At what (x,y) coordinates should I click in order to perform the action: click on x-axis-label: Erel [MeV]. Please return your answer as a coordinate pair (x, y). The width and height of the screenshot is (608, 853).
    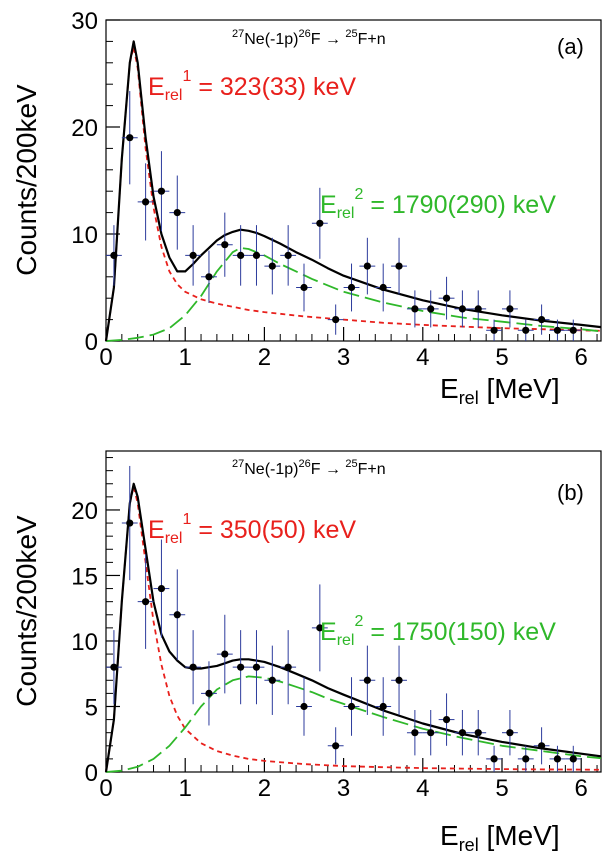
    Looking at the image, I should click on (500, 390).